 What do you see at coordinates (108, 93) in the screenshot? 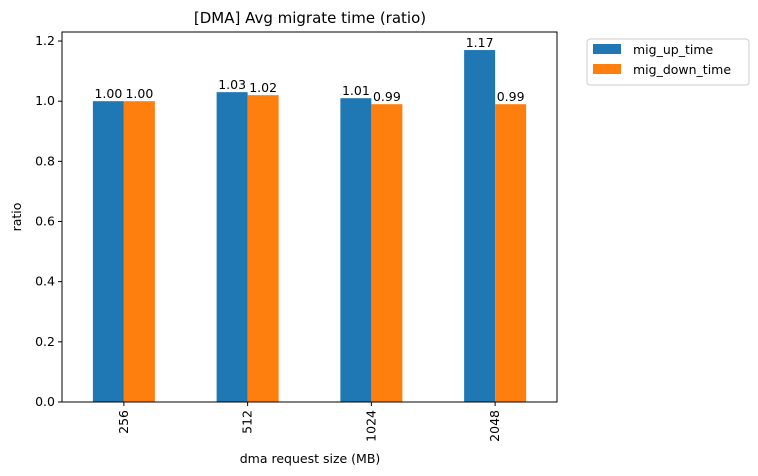
I see `bar-label-mig_up_time-256: 1.00` at bounding box center [108, 93].